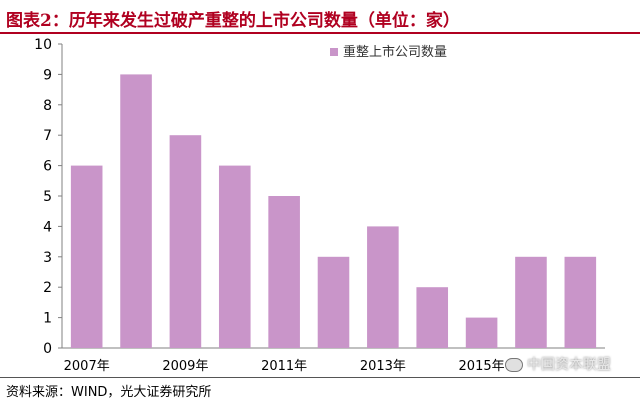  Describe the element at coordinates (43, 45) in the screenshot. I see `y-tick-label: 10` at that location.